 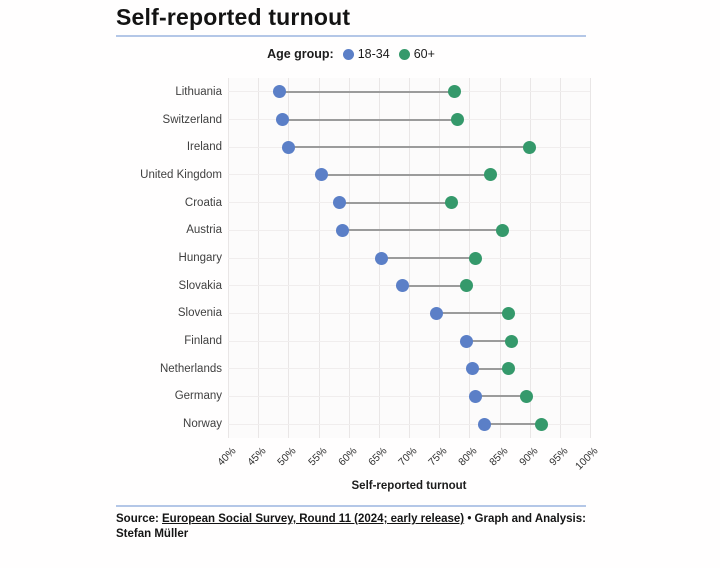 I want to click on legend: Age group: 18-34 60+, so click(x=351, y=54).